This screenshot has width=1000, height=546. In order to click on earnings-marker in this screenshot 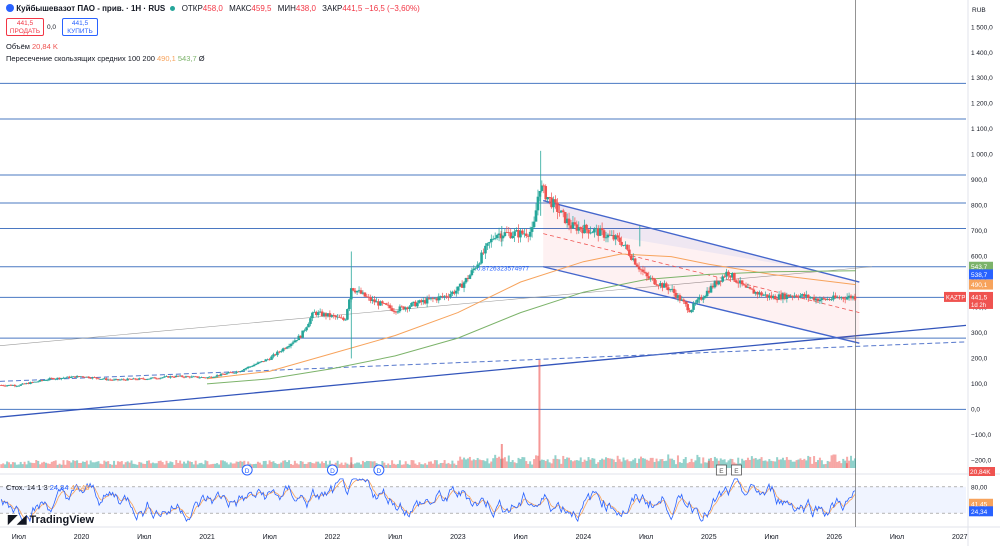, I will do `click(736, 470)`.